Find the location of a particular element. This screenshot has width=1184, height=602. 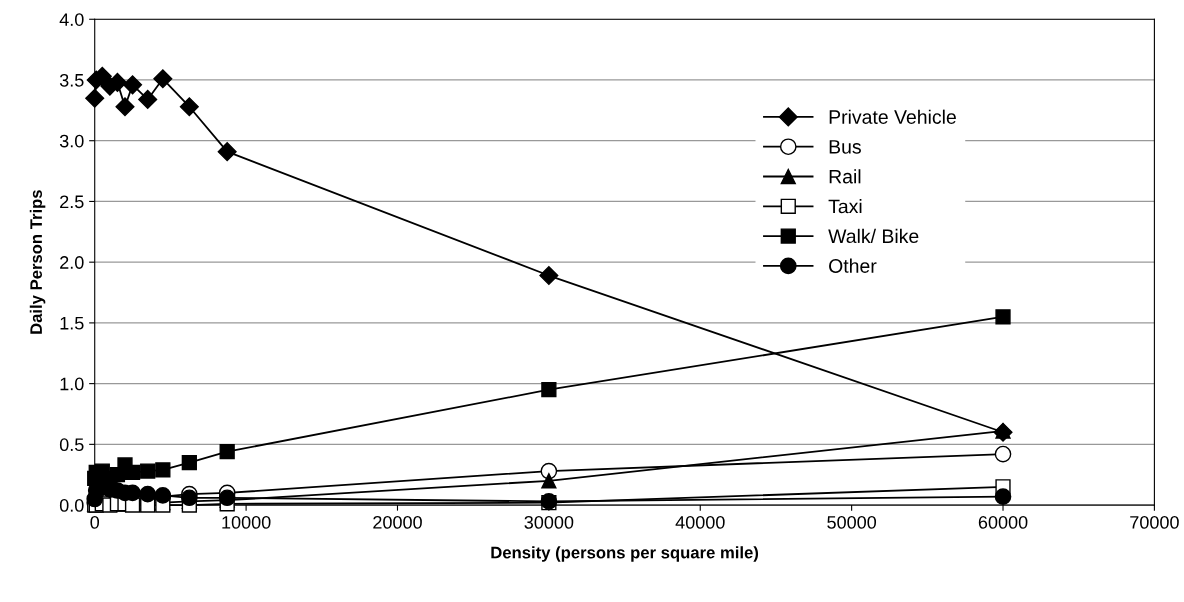

x-axis-title: Density (persons per square mile) is located at coordinates (625, 554).